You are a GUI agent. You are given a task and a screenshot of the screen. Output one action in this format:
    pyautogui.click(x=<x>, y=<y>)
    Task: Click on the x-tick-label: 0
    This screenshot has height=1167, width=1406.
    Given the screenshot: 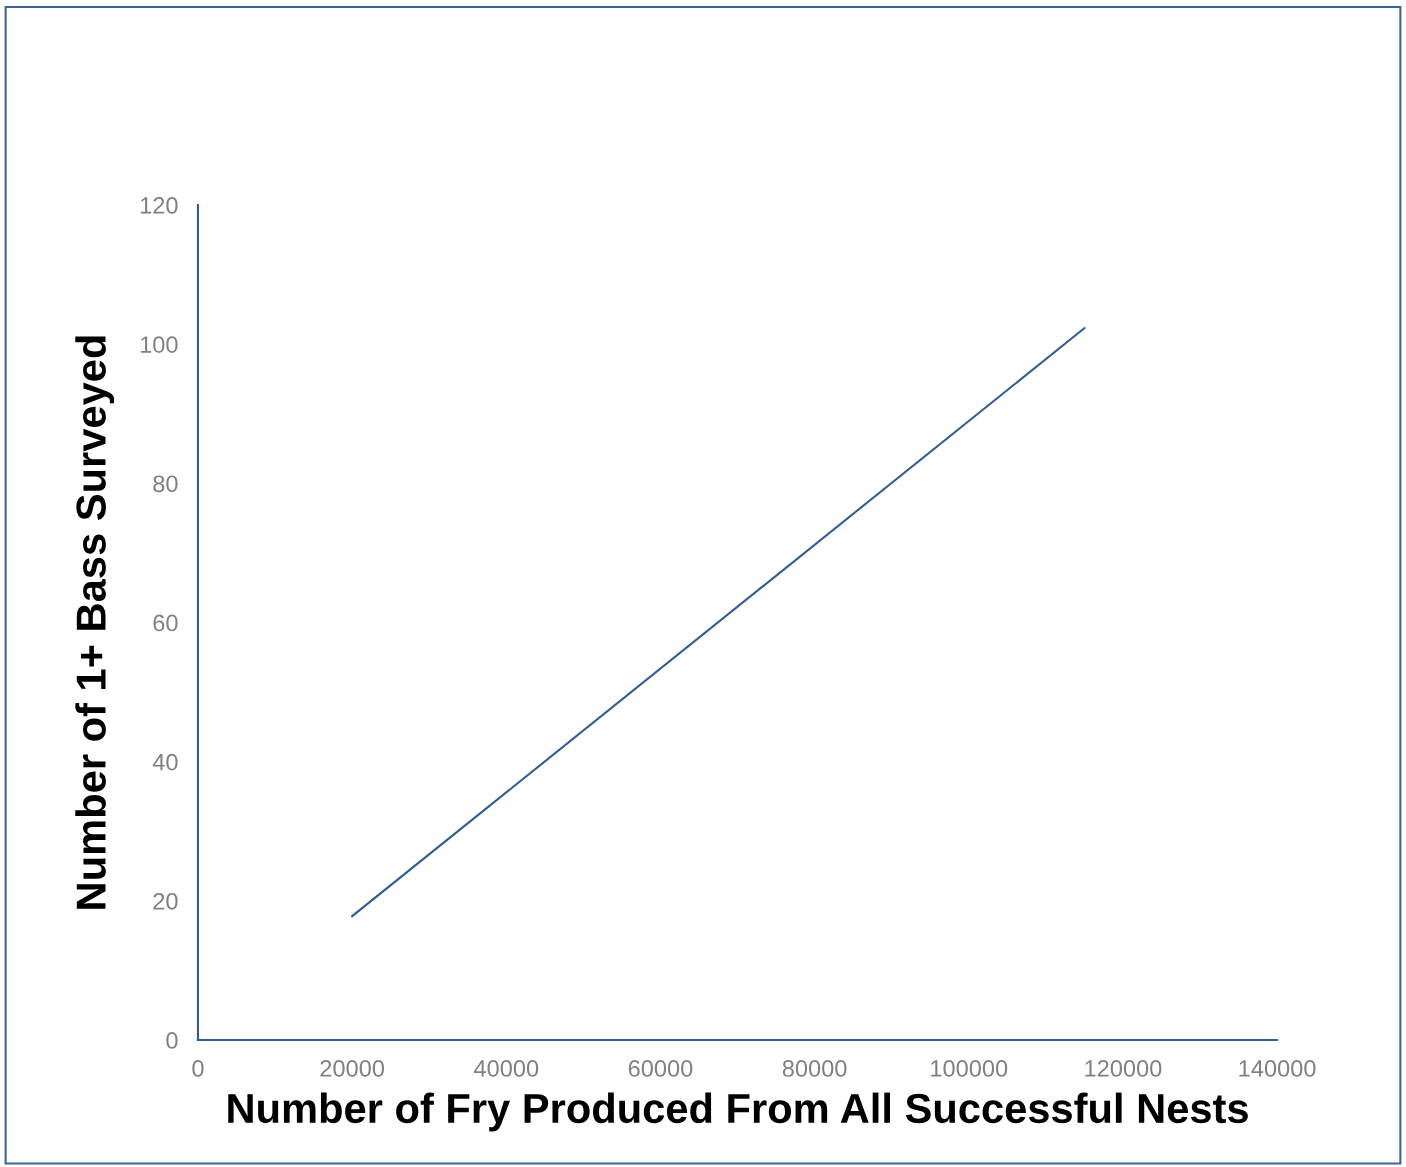 What is the action you would take?
    pyautogui.click(x=198, y=1068)
    